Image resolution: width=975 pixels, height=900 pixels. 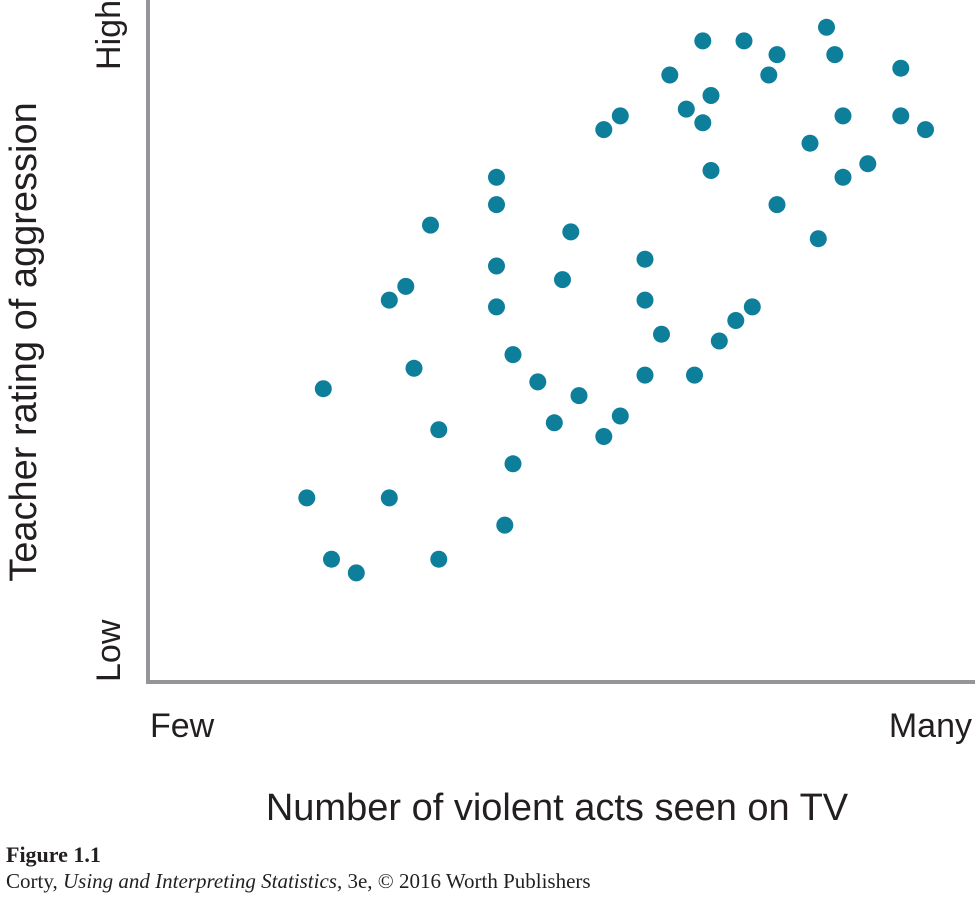 What do you see at coordinates (53, 854) in the screenshot?
I see `figure-label: Figure 1.1` at bounding box center [53, 854].